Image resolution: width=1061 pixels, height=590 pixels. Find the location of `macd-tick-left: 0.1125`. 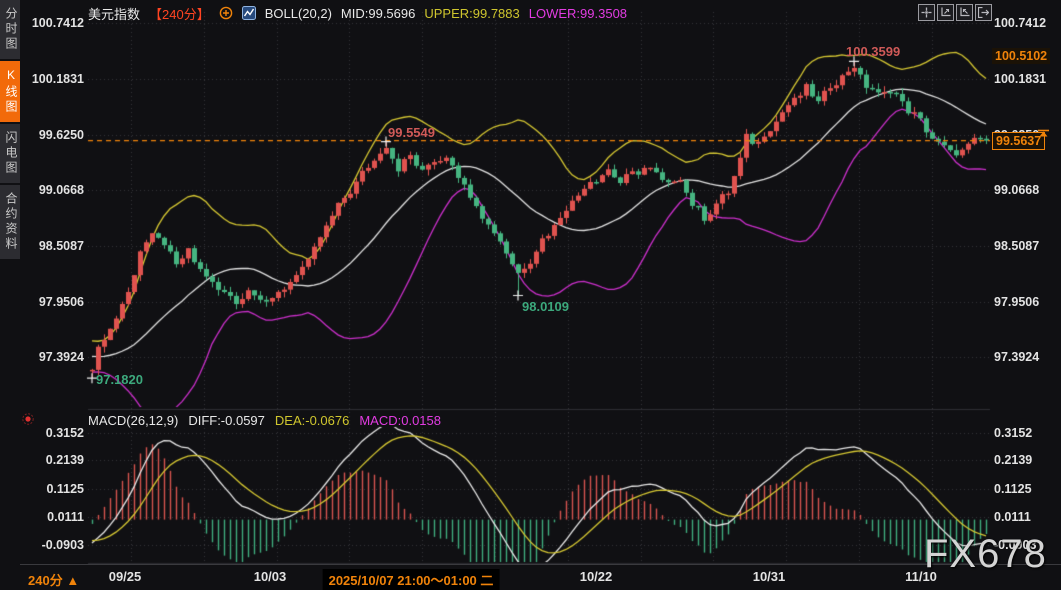

macd-tick-left: 0.1125 is located at coordinates (65, 488).